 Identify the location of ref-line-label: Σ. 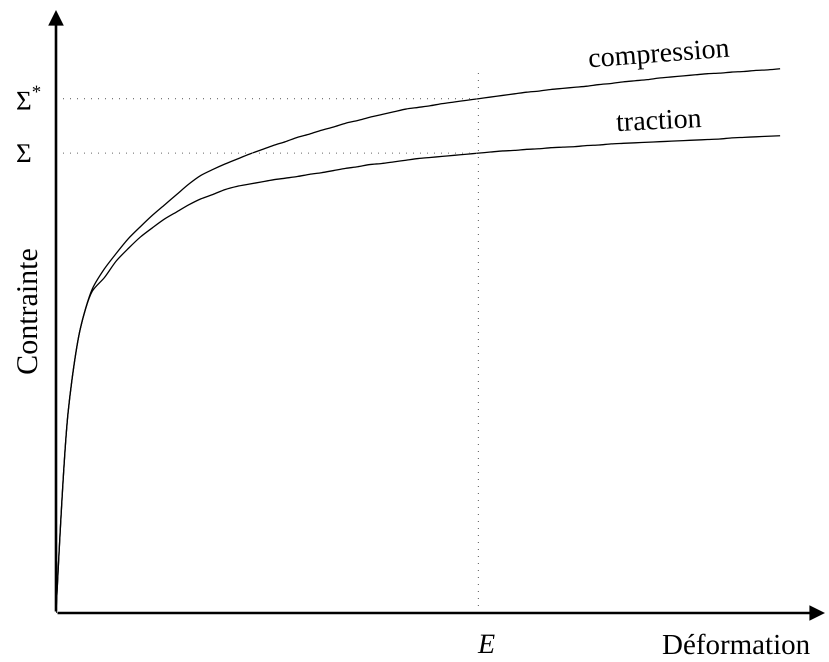
(24, 153).